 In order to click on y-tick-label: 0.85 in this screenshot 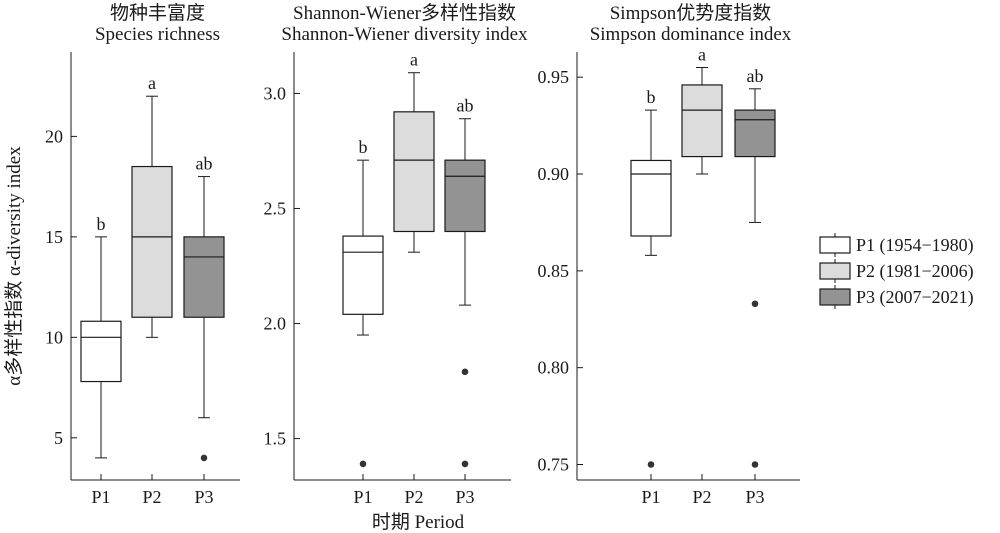, I will do `click(554, 271)`.